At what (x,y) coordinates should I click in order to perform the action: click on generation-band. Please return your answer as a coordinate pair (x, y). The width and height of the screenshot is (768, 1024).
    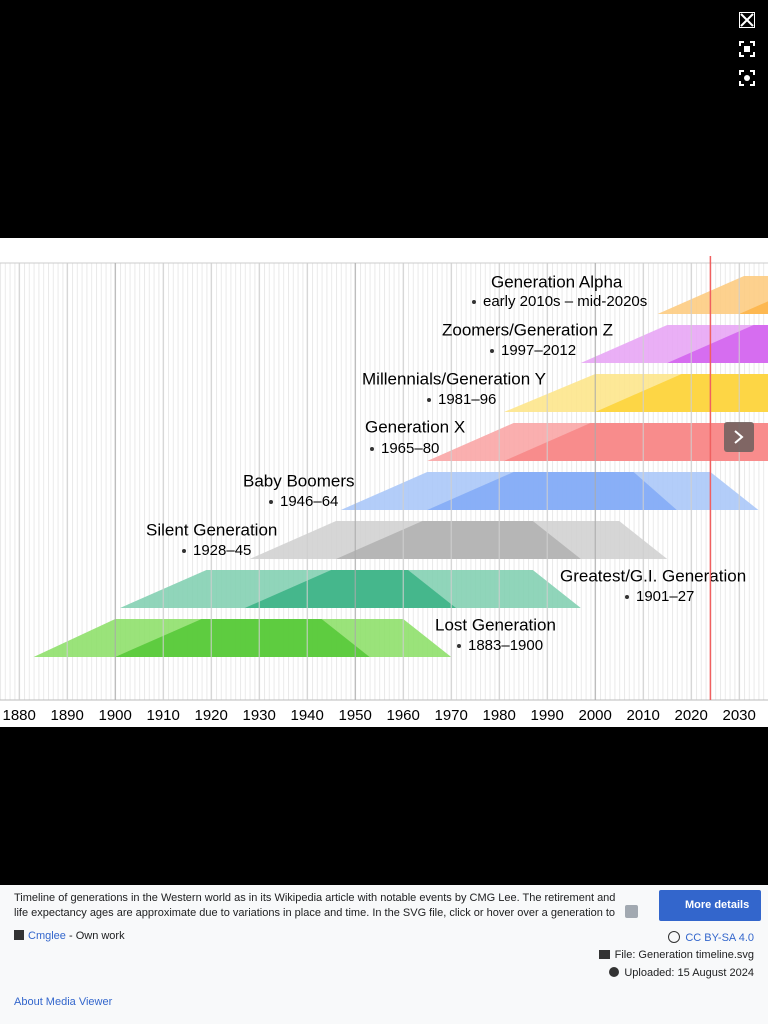
    Looking at the image, I should click on (712, 295).